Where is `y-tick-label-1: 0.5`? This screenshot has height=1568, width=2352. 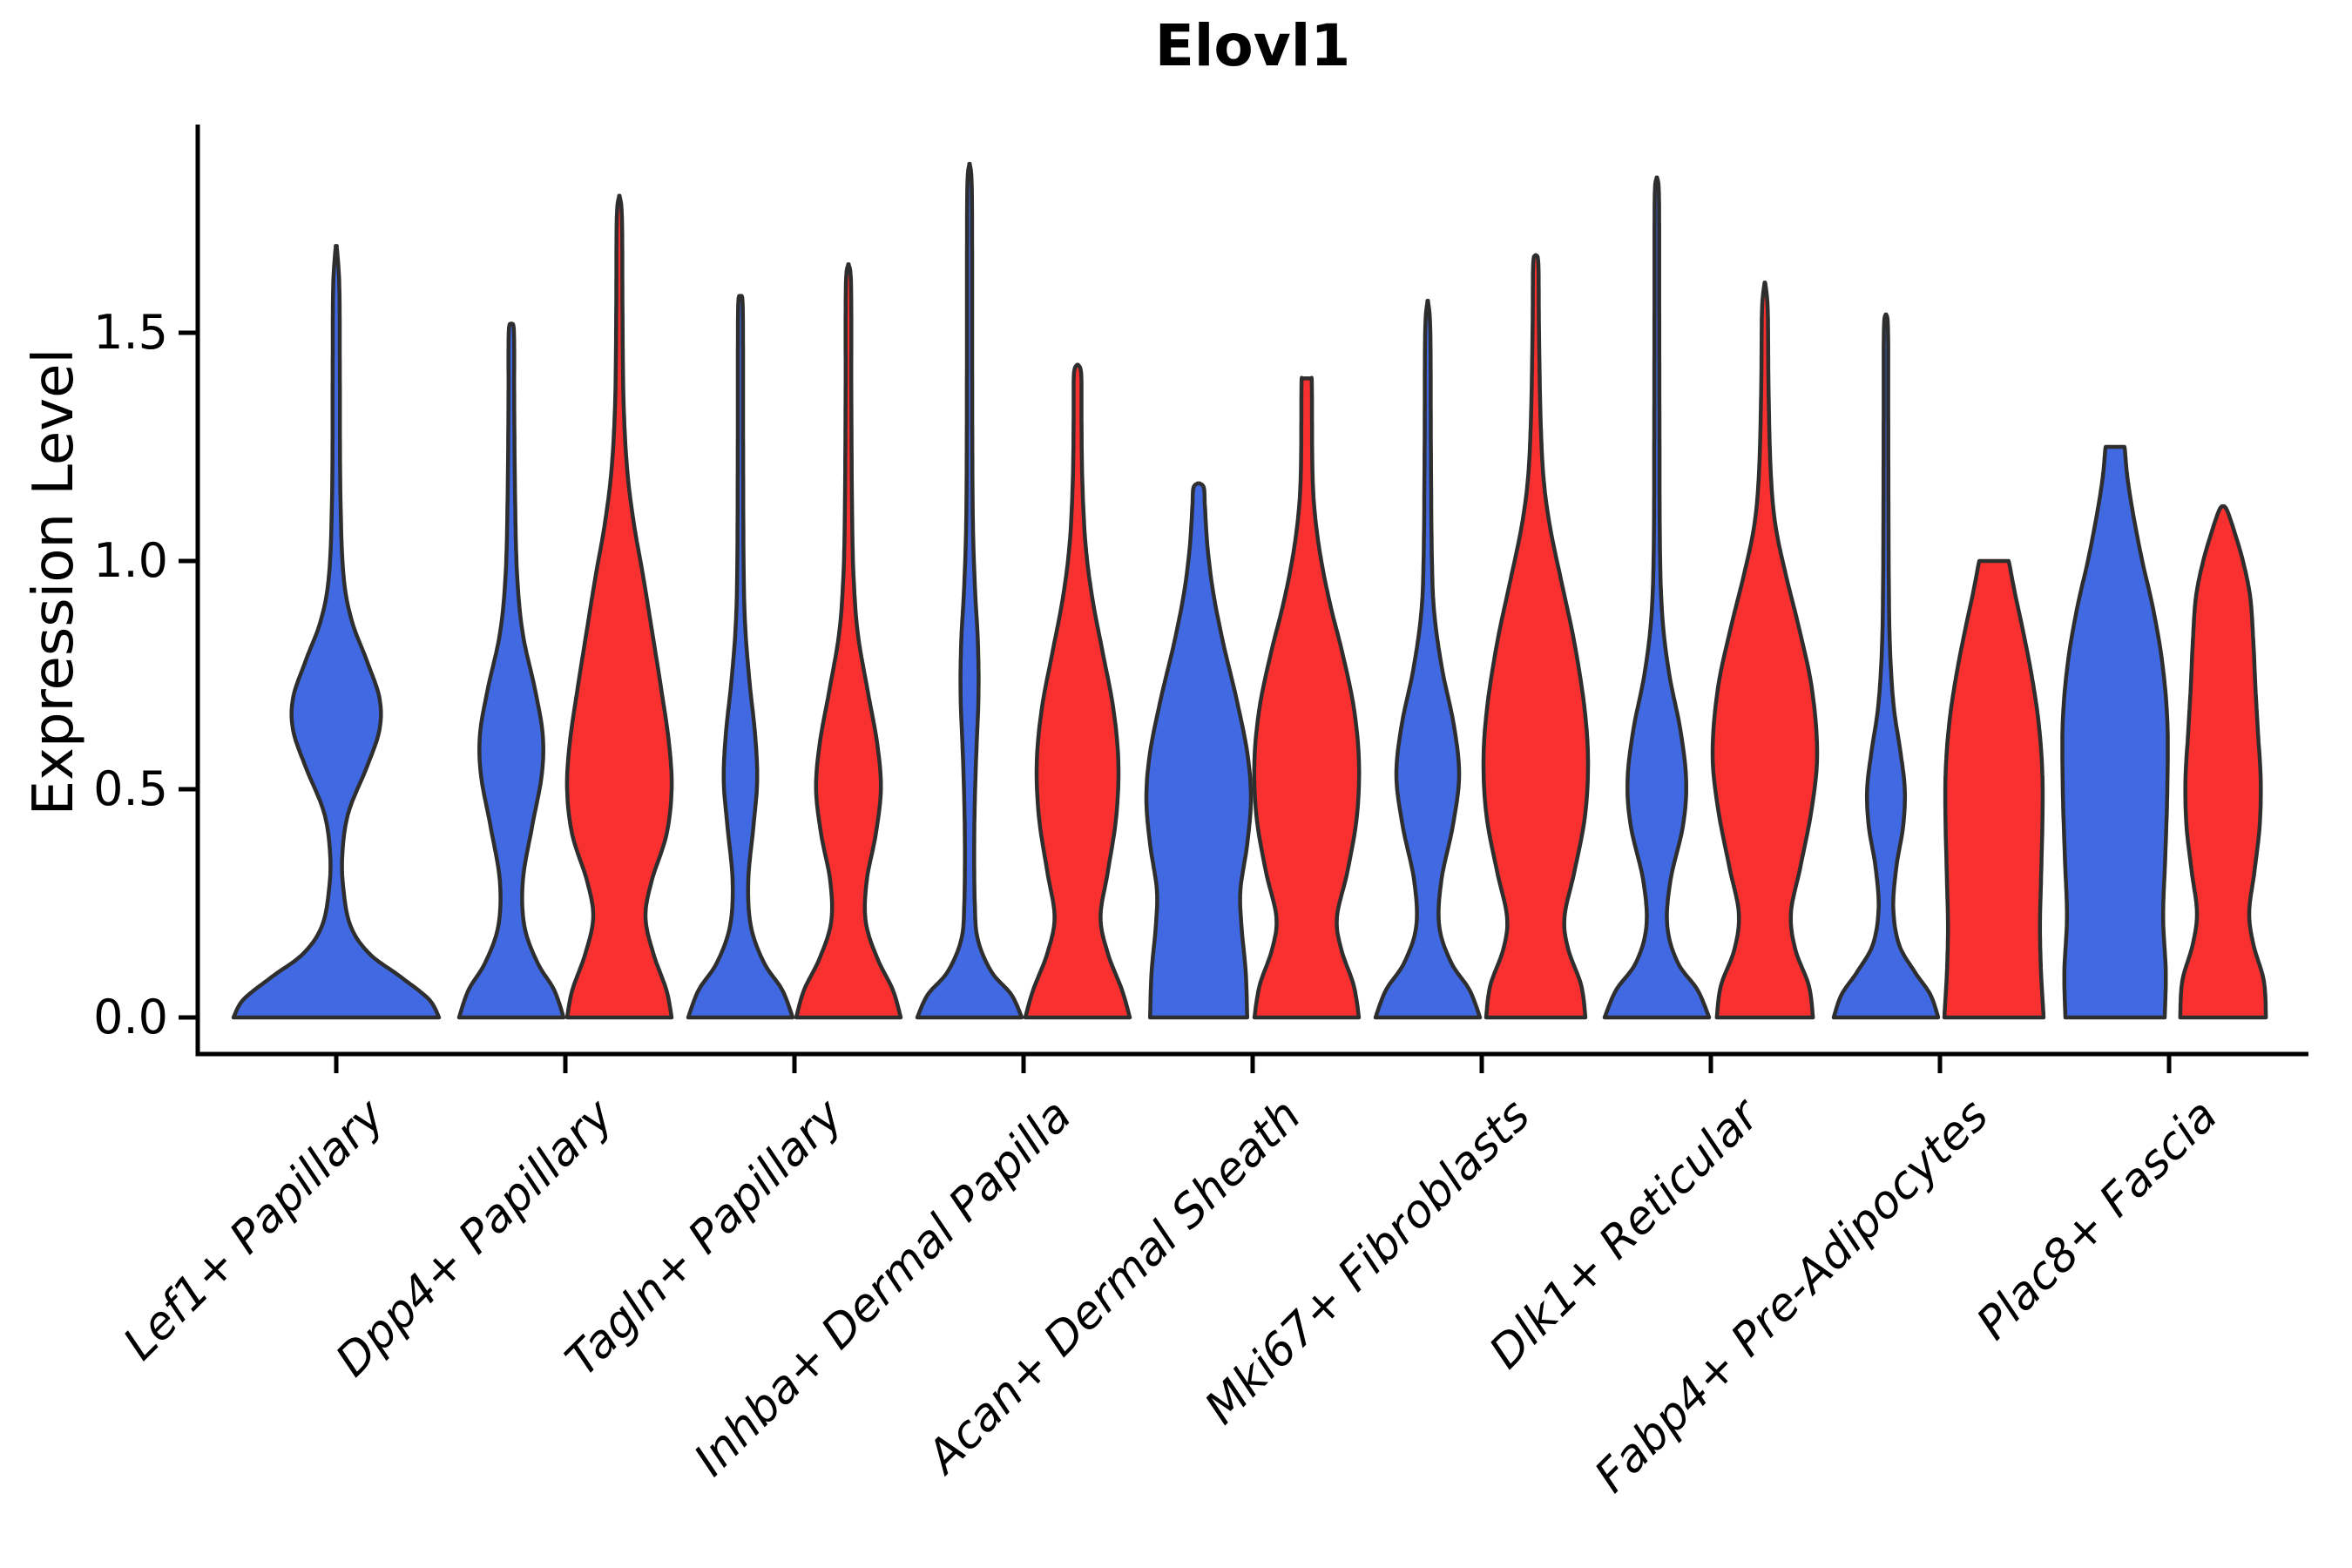 y-tick-label-1: 0.5 is located at coordinates (130, 788).